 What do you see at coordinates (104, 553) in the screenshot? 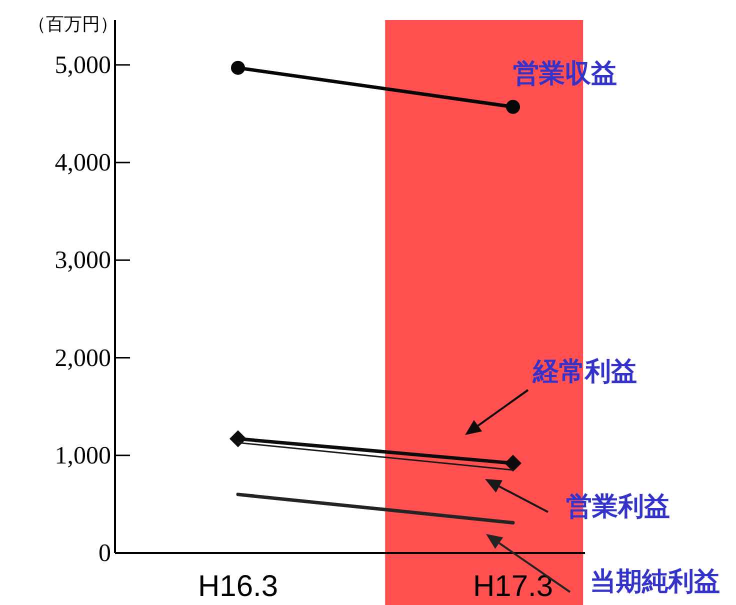
I see `y-tick-label: 0` at bounding box center [104, 553].